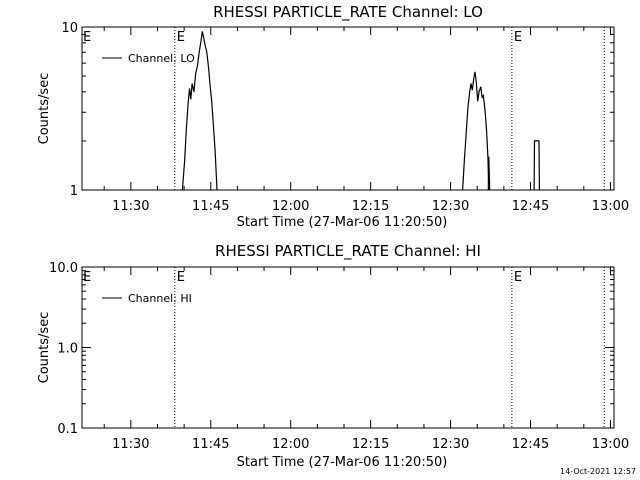  Describe the element at coordinates (69, 28) in the screenshot. I see `y-tick-label: 10` at that location.